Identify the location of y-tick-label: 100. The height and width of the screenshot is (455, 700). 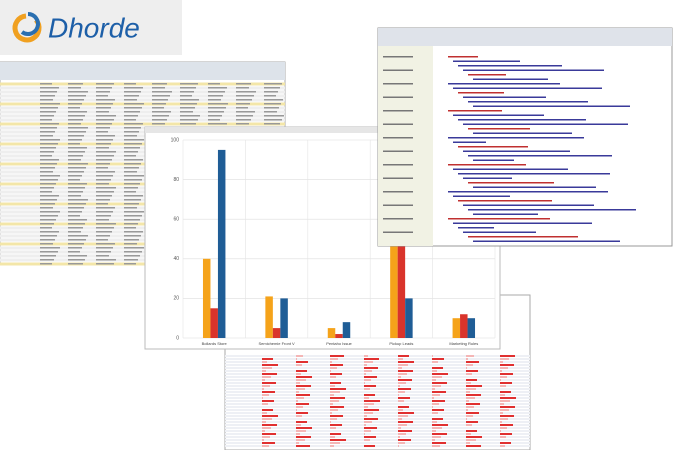
(175, 140).